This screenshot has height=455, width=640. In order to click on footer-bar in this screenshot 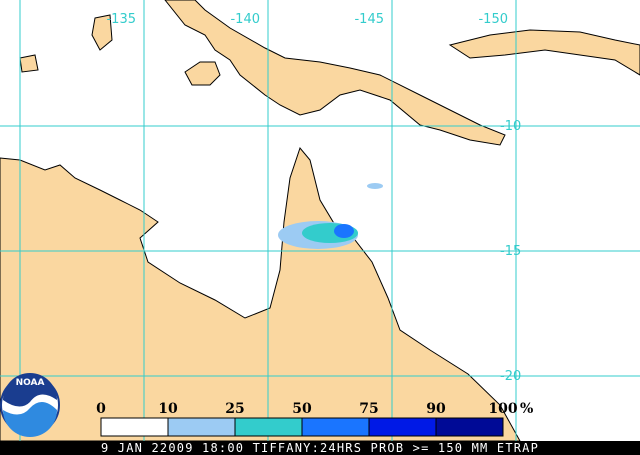, I will do `click(320, 448)`.